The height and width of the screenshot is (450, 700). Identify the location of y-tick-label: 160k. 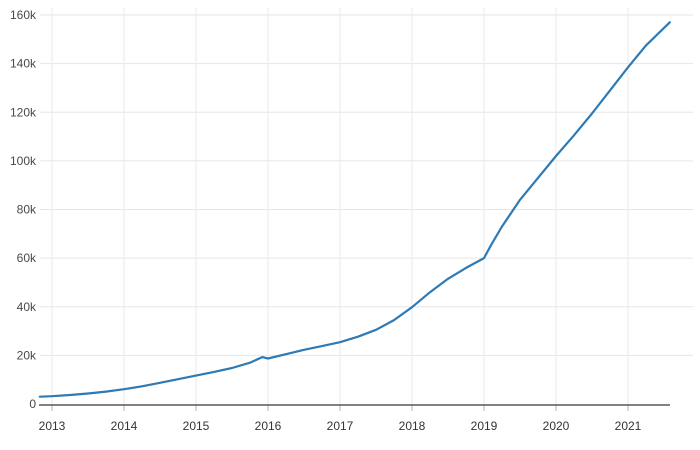
(23, 15).